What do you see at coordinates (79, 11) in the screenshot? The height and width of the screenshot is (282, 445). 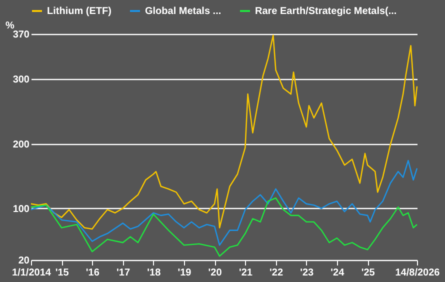 I see `legend-label: Lithium (ETF)` at bounding box center [79, 11].